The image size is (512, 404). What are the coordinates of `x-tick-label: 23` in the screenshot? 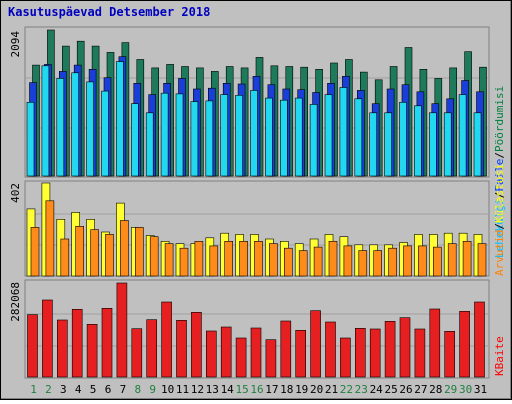 It's located at (361, 389).